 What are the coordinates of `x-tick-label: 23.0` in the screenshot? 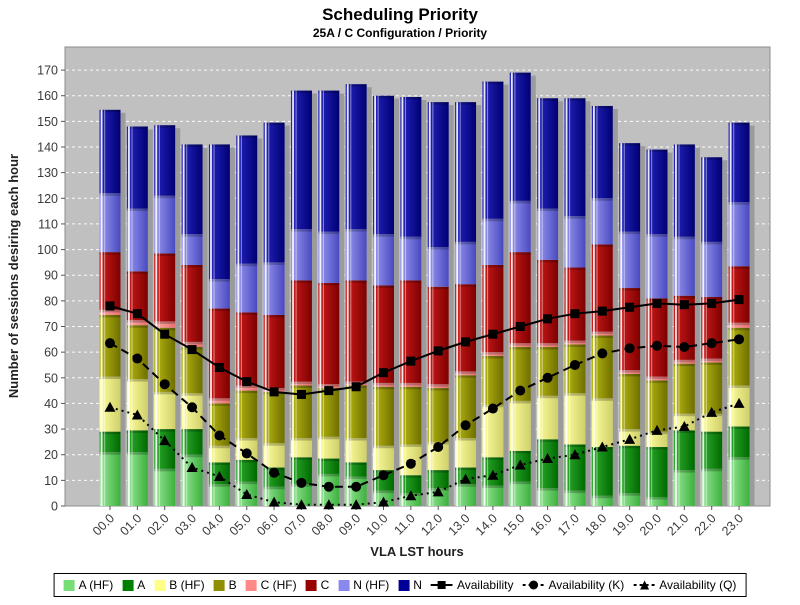 It's located at (732, 524).